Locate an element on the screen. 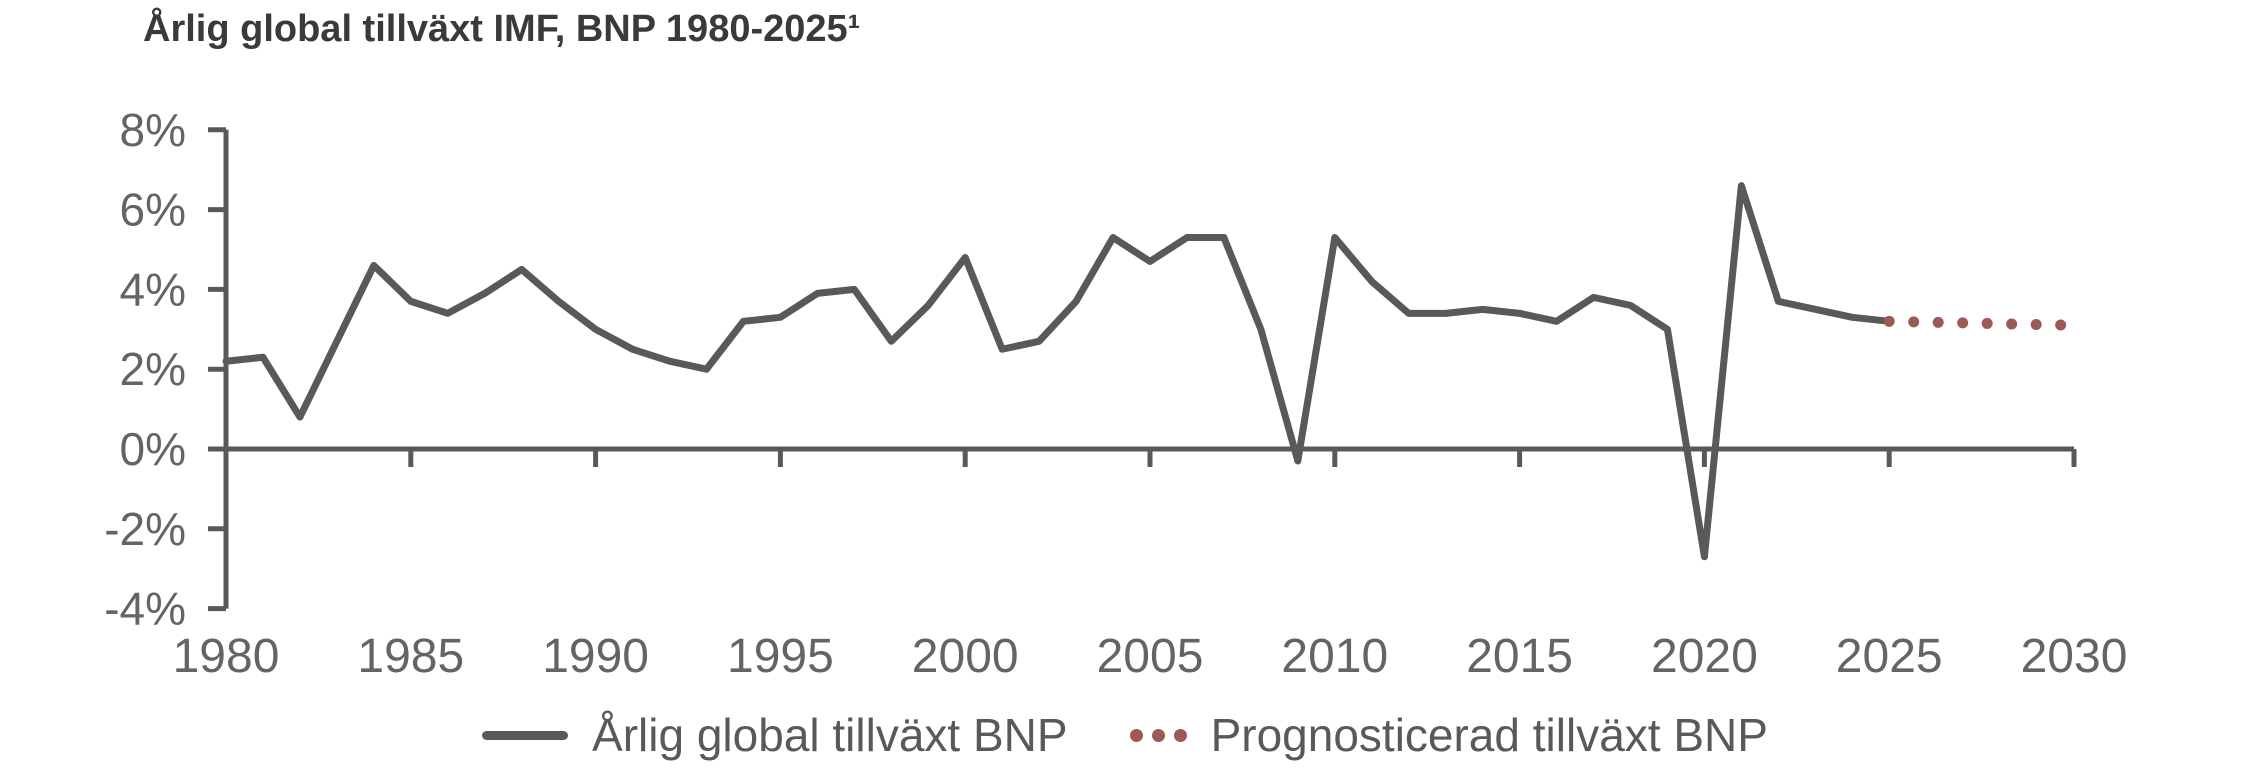 This screenshot has width=2250, height=784. x-tick-label: 1985 is located at coordinates (410, 656).